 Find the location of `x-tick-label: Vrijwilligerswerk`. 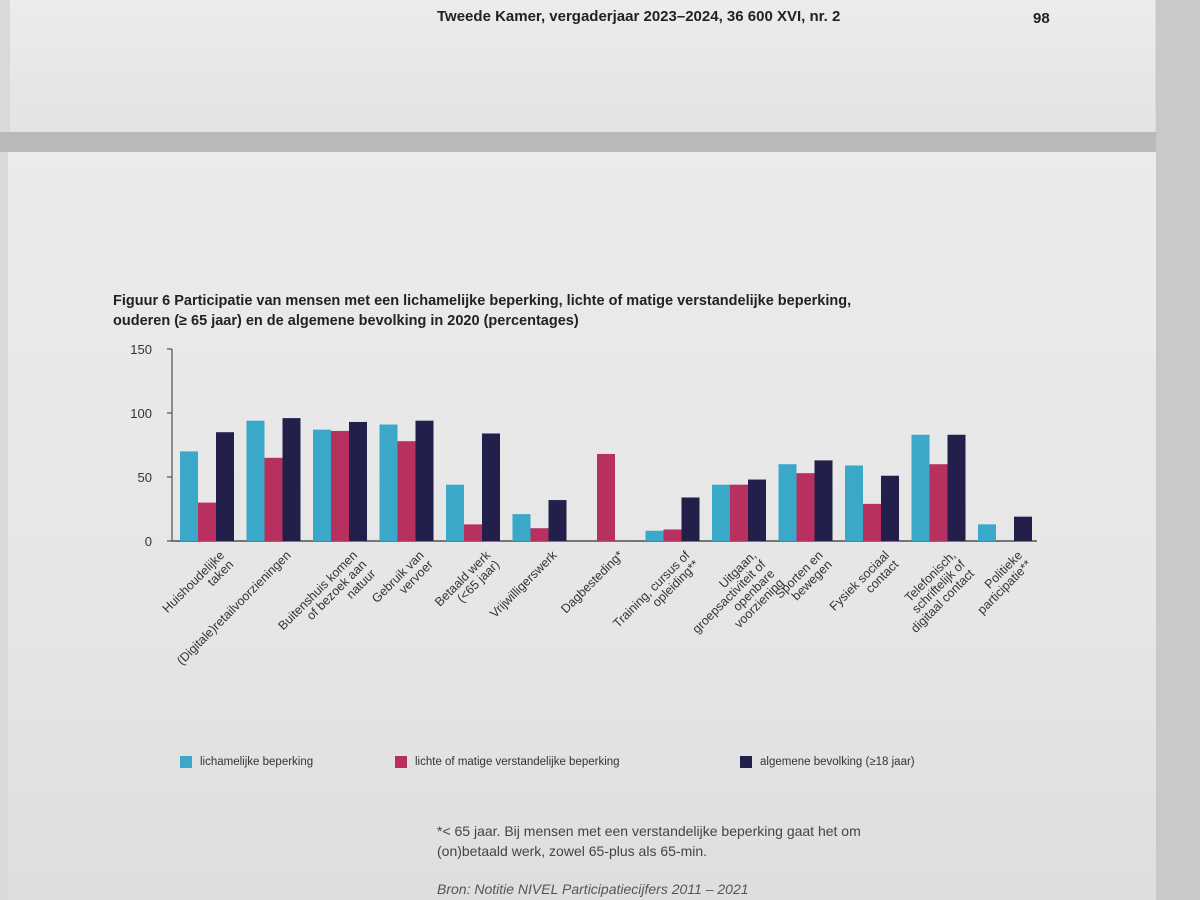

x-tick-label: Vrijwilligerswerk is located at coordinates (523, 584).